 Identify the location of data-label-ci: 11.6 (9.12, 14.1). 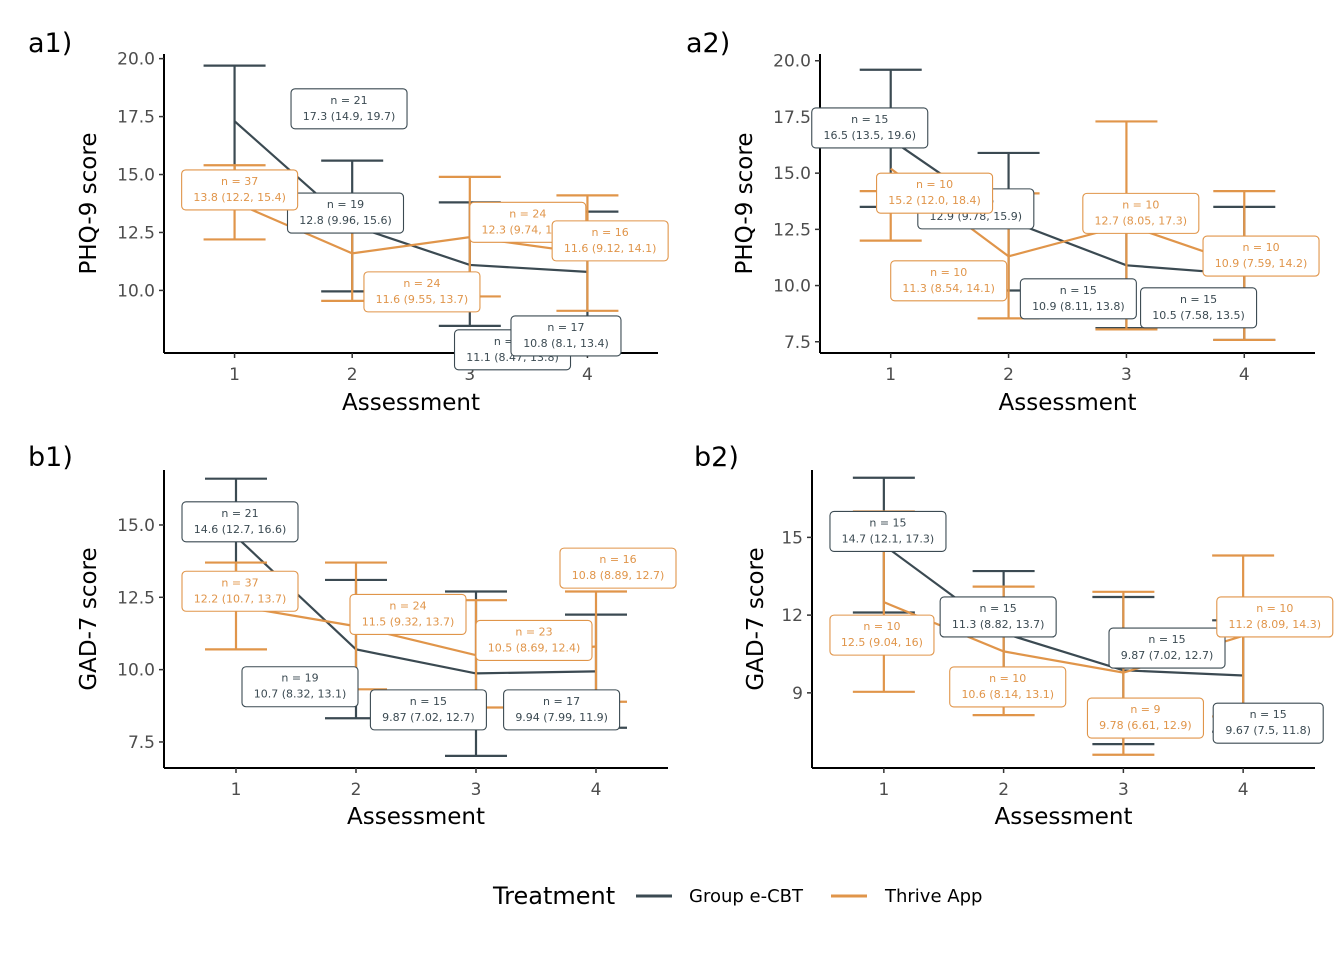
(610, 248).